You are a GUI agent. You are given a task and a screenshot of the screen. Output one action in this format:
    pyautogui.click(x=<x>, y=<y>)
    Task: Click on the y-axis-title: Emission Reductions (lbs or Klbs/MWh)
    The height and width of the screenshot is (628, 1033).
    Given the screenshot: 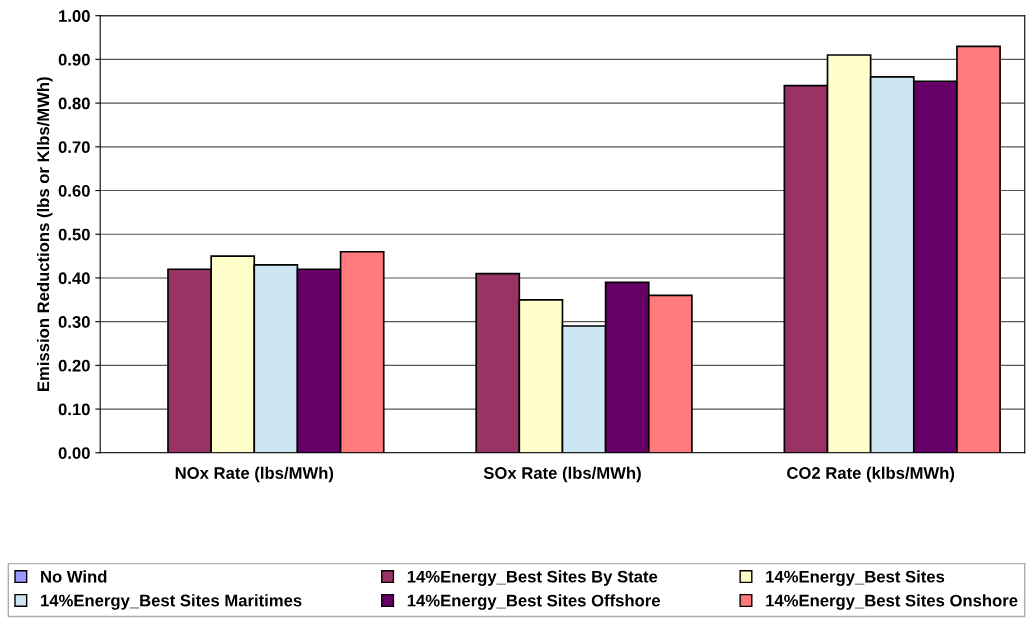 What is the action you would take?
    pyautogui.click(x=44, y=234)
    